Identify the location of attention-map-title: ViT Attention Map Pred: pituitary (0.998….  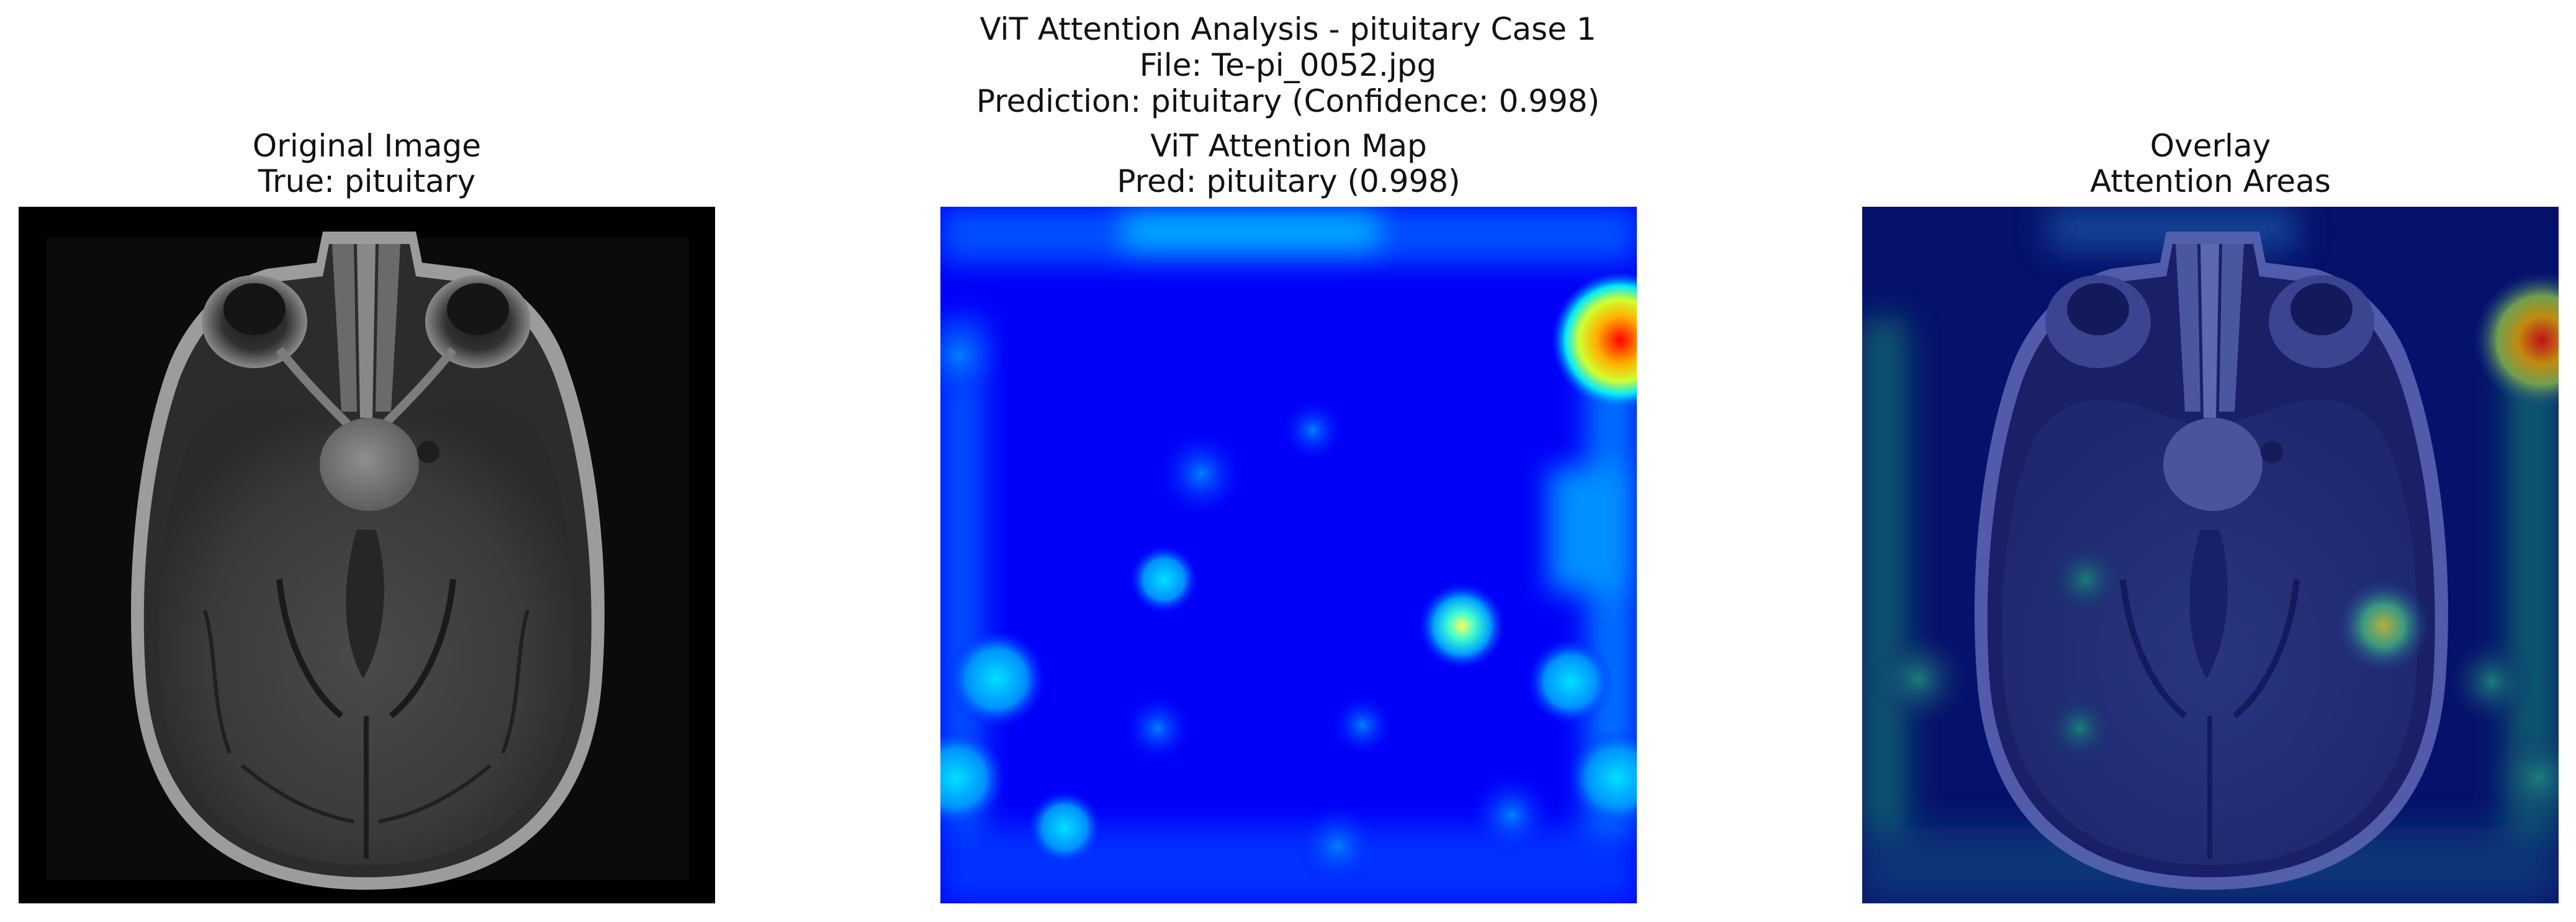
(1288, 164).